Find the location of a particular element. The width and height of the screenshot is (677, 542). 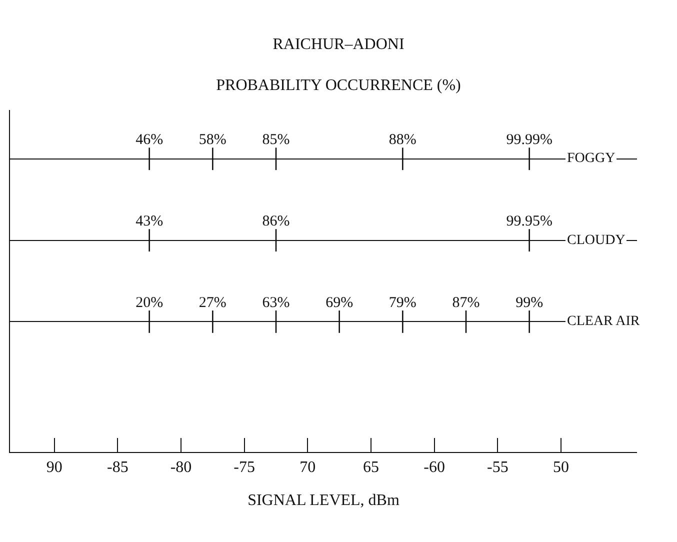

data-label: 99.99% is located at coordinates (529, 140).